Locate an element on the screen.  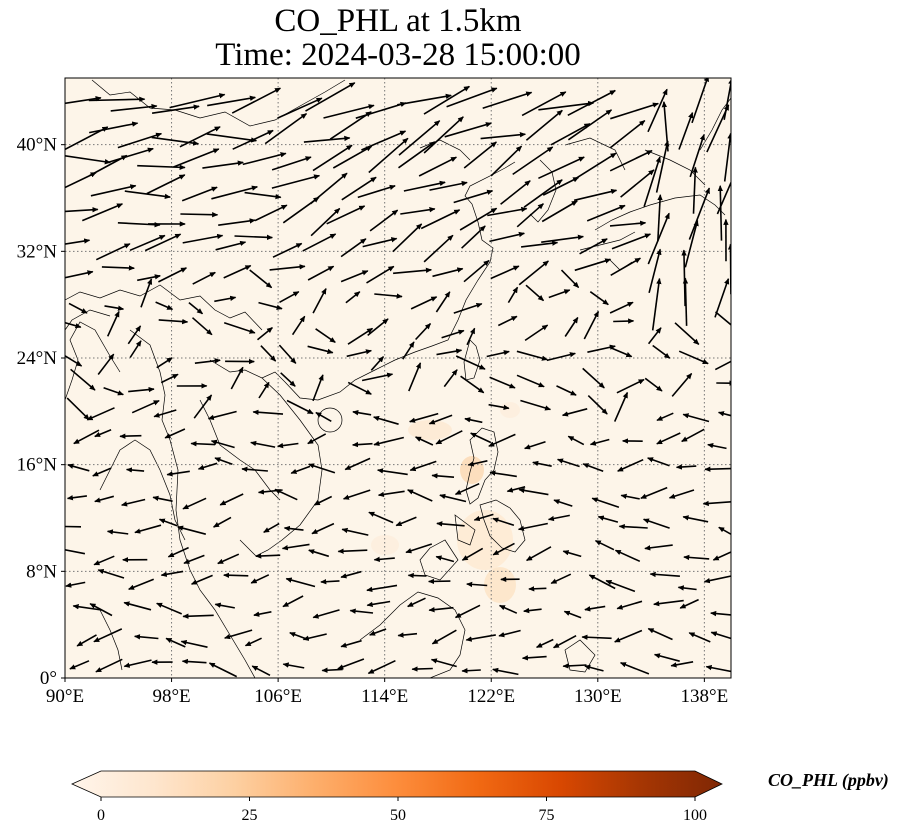
colorbar-tick-label: 50 is located at coordinates (398, 815).